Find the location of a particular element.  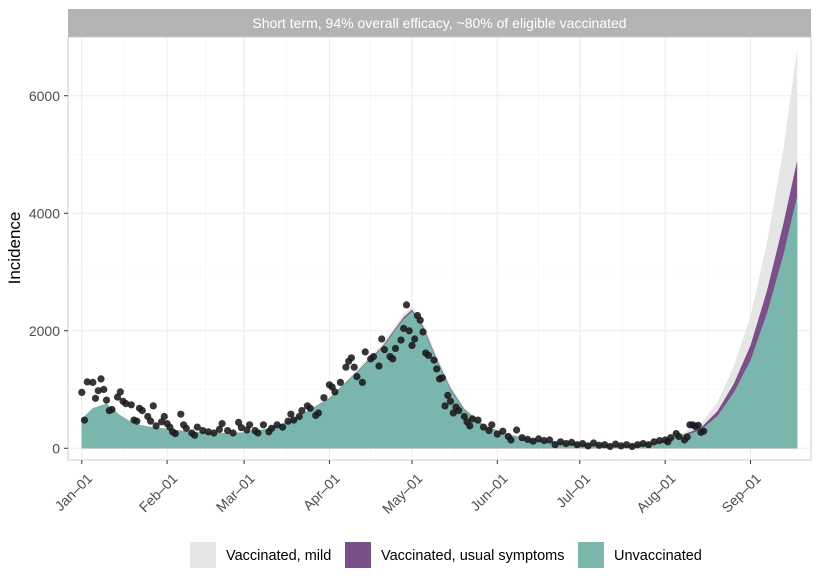

y-tick-label: 6000 is located at coordinates (44, 96).